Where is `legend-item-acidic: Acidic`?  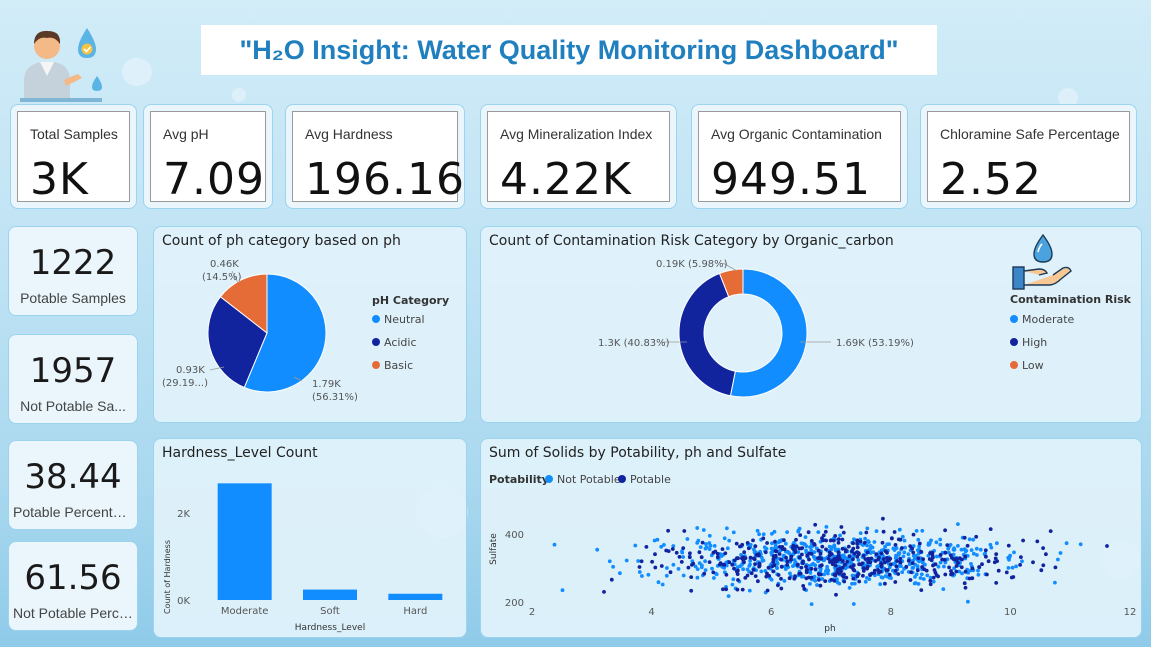
legend-item-acidic: Acidic is located at coordinates (394, 342).